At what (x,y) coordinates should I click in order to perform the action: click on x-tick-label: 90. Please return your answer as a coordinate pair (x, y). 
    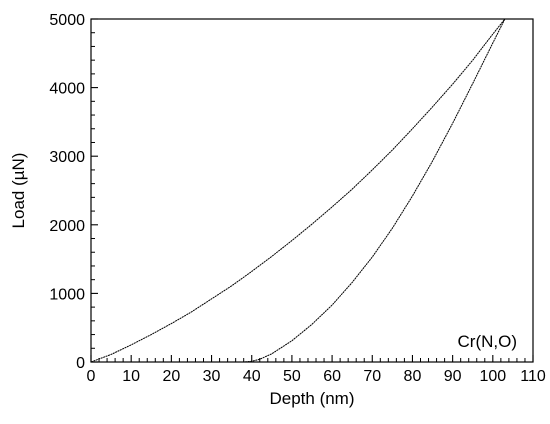
    Looking at the image, I should click on (453, 376).